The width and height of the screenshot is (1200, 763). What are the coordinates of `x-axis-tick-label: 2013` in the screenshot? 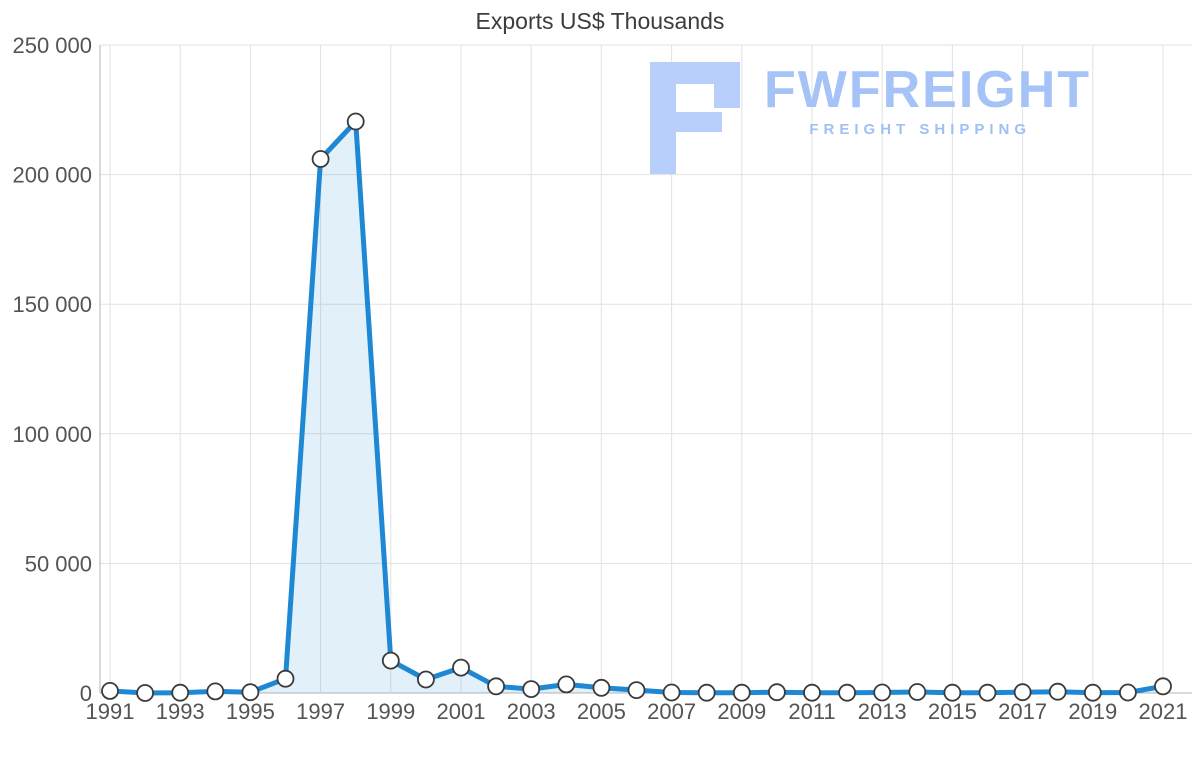 It's located at (882, 711).